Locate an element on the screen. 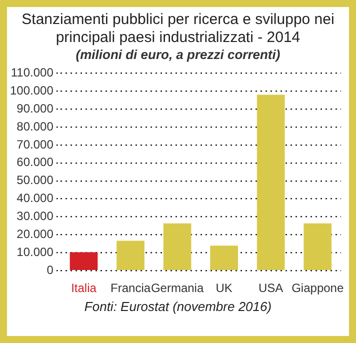  y-tick-label: 20.000 is located at coordinates (35, 234).